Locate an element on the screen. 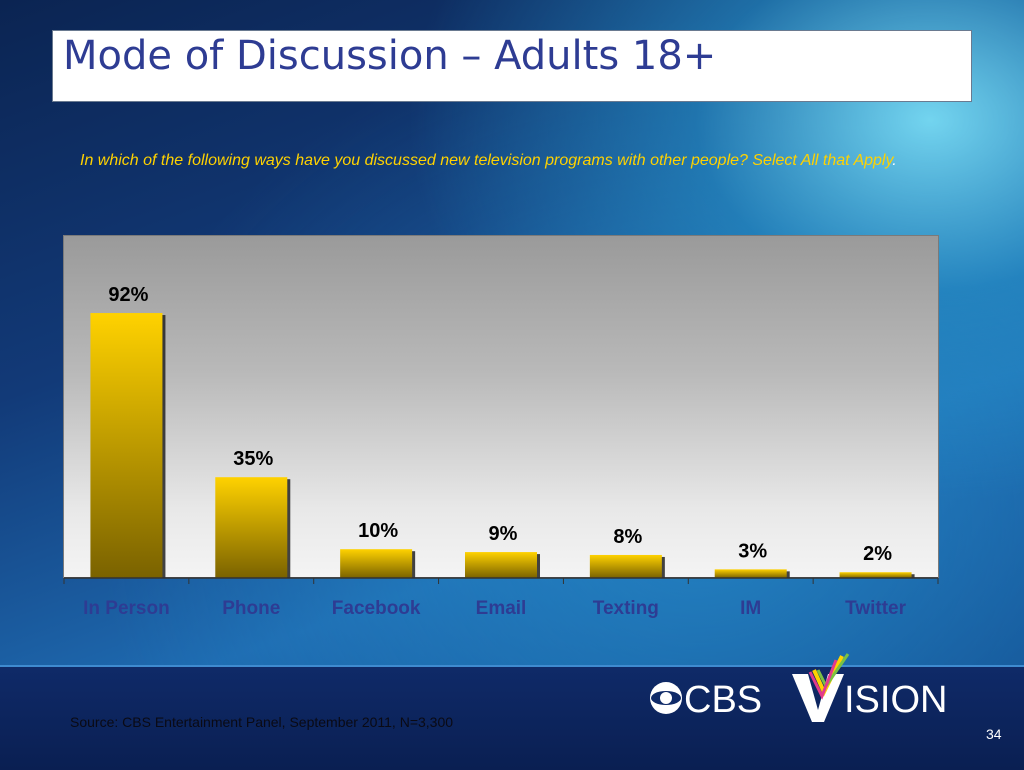 This screenshot has height=770, width=1024. bar-facebook is located at coordinates (376, 563).